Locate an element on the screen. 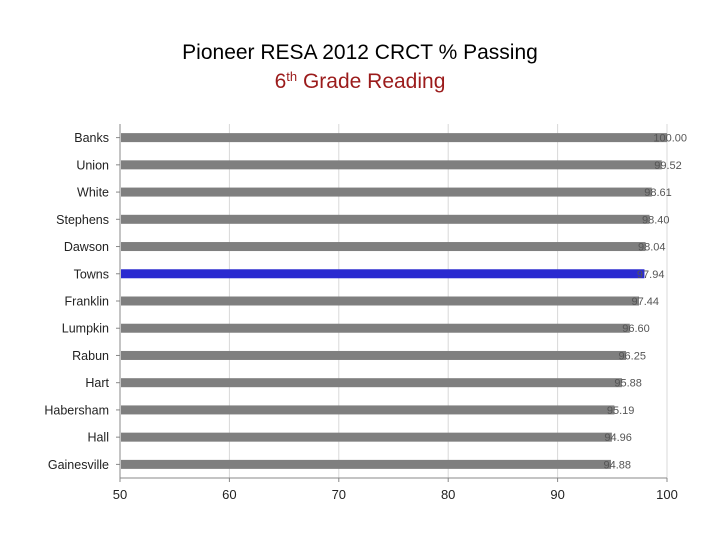  data-label-rabun: 96.25 is located at coordinates (632, 356).